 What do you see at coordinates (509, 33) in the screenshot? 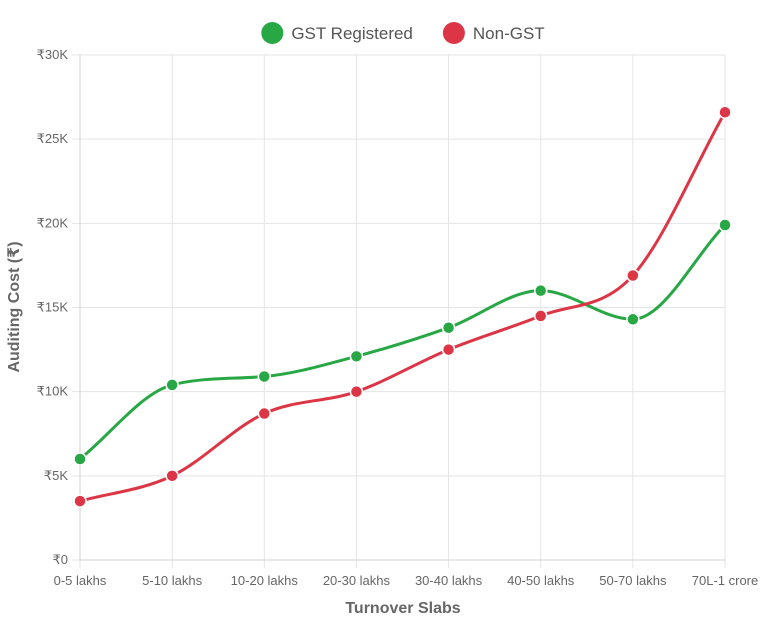
I see `legend-label-non-gst: Non-GST` at bounding box center [509, 33].